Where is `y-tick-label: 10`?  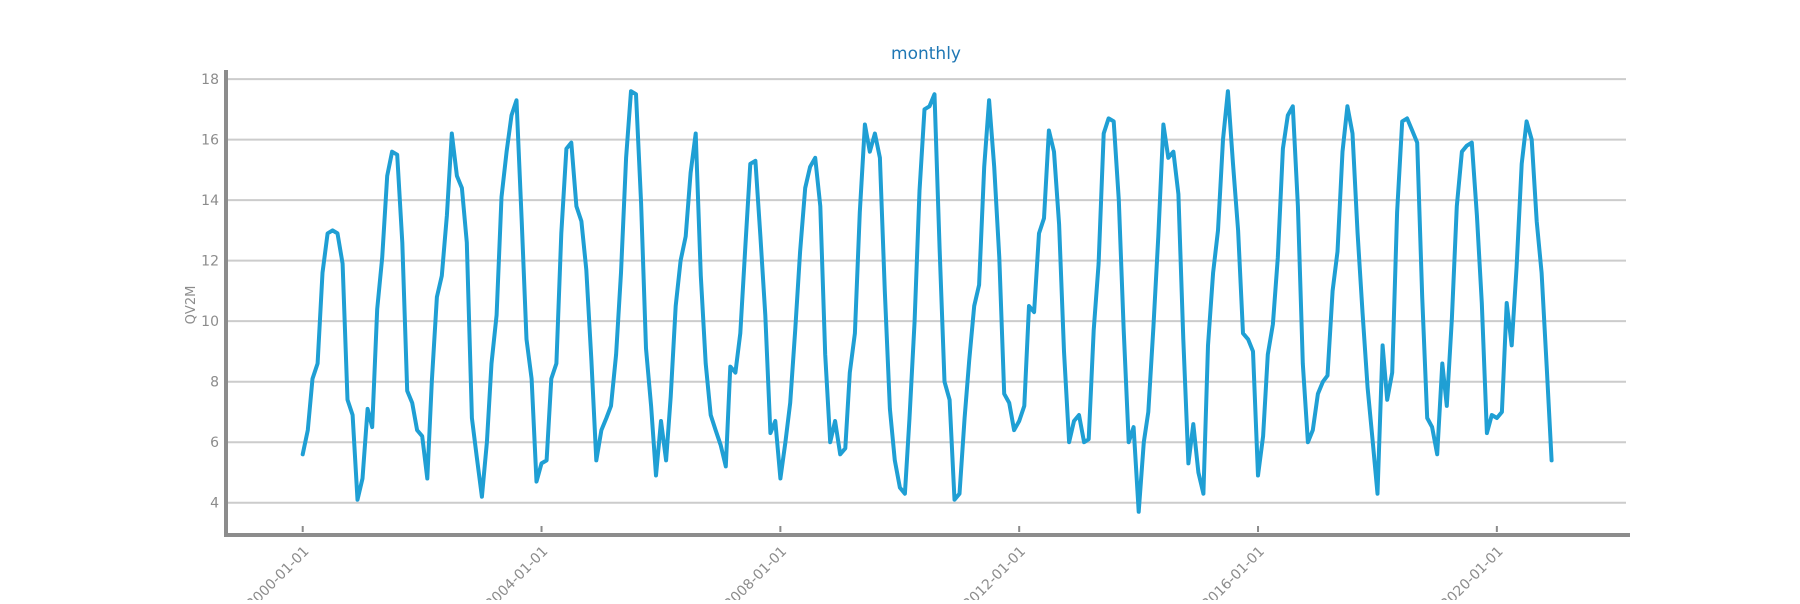 y-tick-label: 10 is located at coordinates (210, 322).